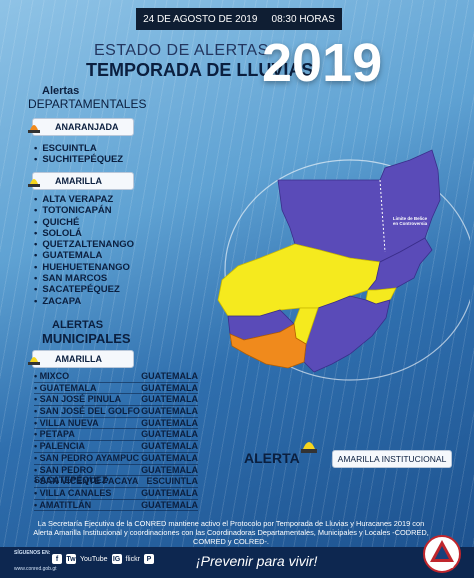 The image size is (474, 578). Describe the element at coordinates (78, 148) in the screenshot. I see `list-item: ESCUINTLA` at that location.